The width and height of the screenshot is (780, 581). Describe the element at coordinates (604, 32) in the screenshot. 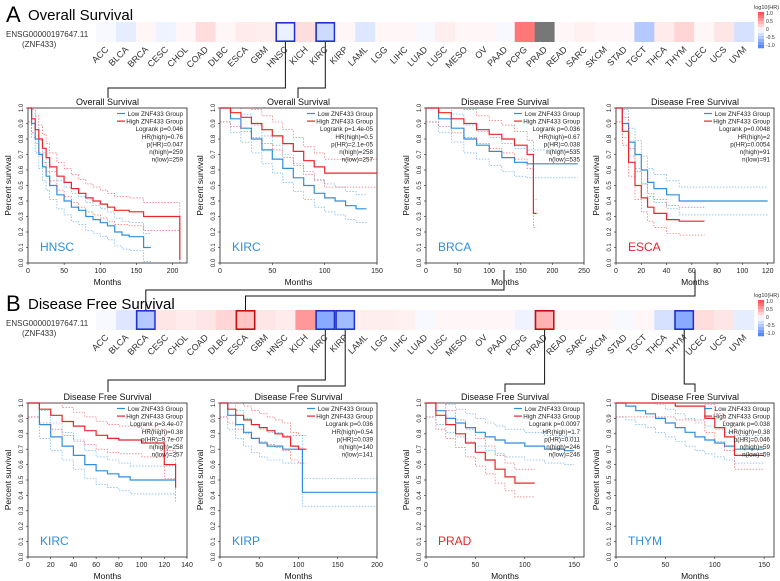

I see `heat-cell-skcm` at that location.